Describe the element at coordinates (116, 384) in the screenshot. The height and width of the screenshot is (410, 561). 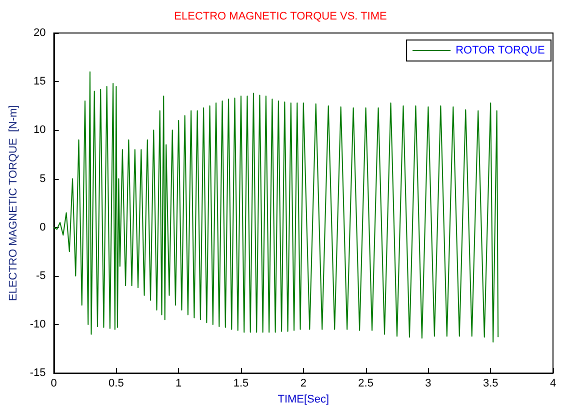
I see `x-tick-label: 0.5` at that location.